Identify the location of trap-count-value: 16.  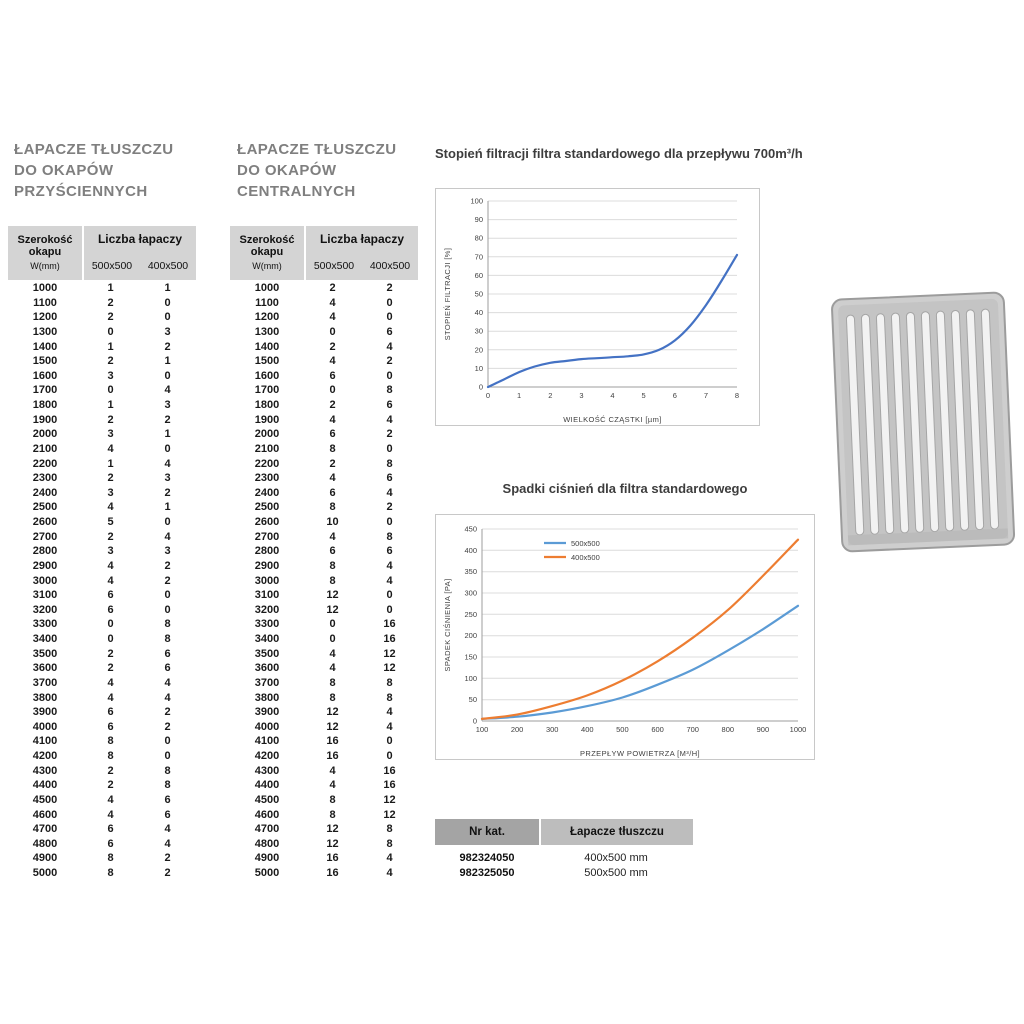
(332, 873).